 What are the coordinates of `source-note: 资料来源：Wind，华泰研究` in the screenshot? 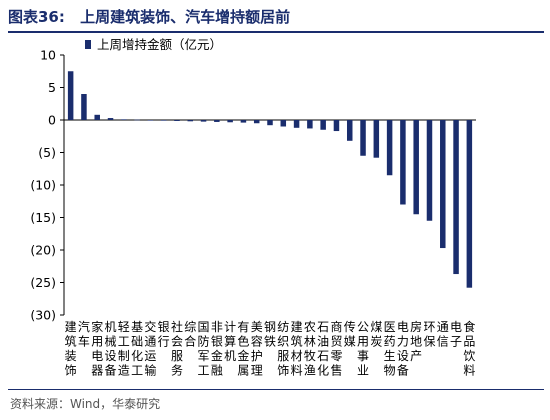 It's located at (85, 404).